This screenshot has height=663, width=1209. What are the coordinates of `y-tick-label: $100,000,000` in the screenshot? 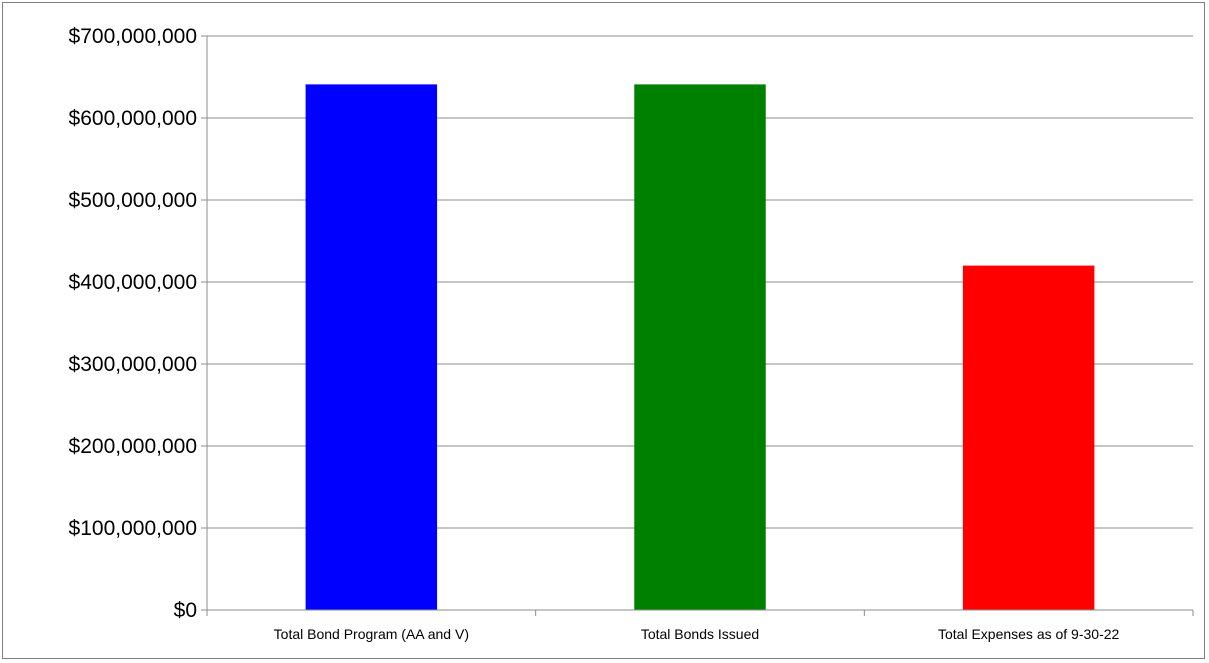 It's located at (133, 528).